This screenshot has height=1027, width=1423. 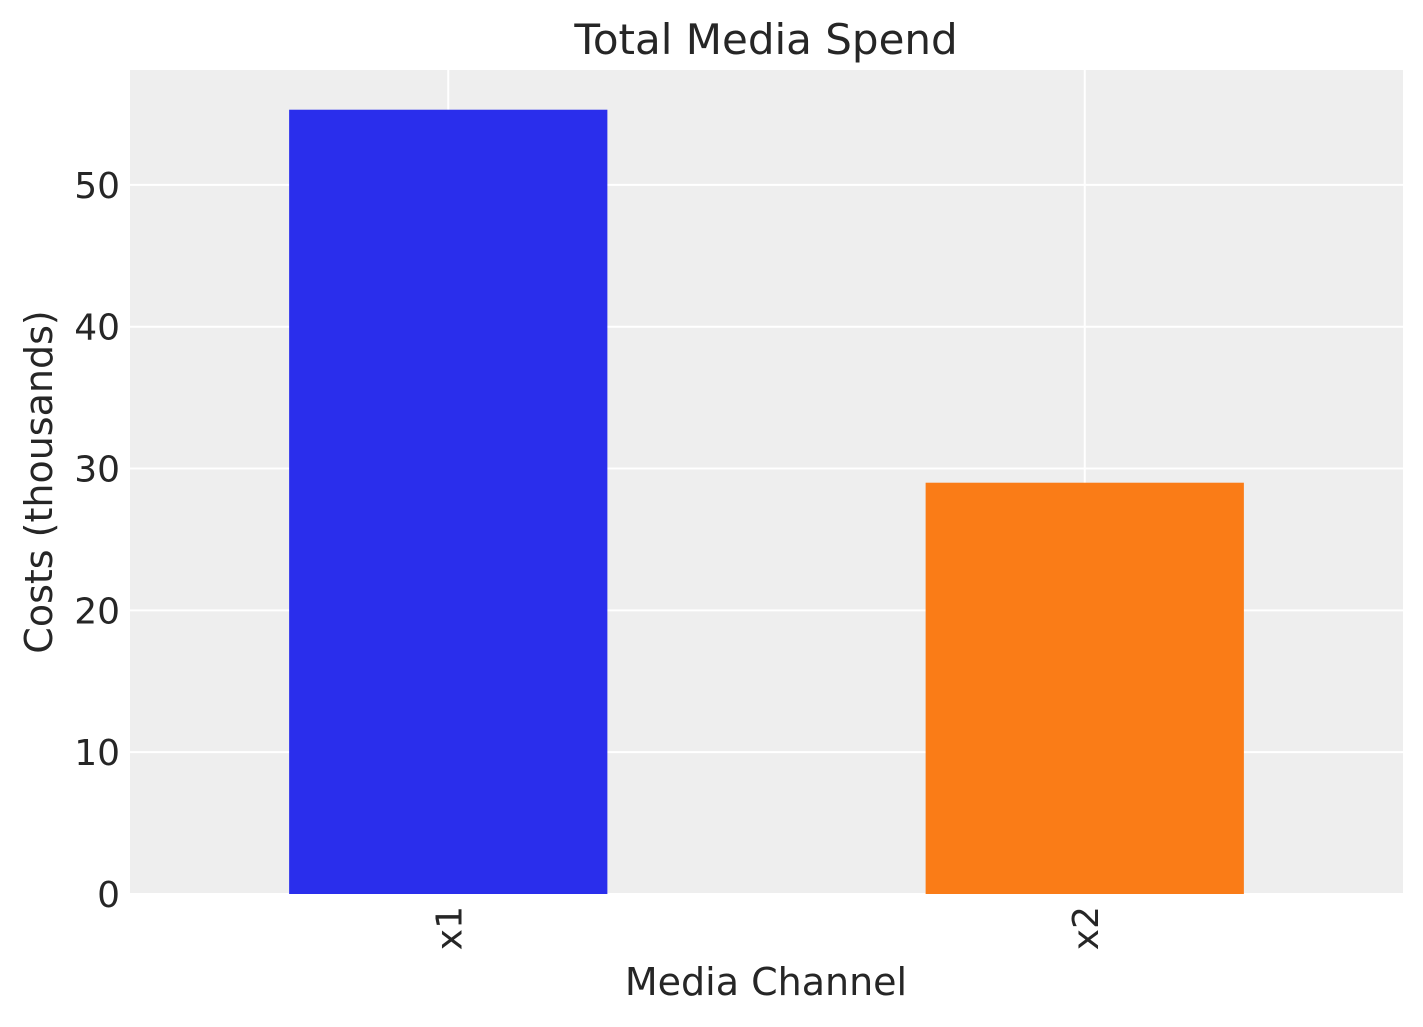 I want to click on y-tick-label: 0, so click(x=108, y=895).